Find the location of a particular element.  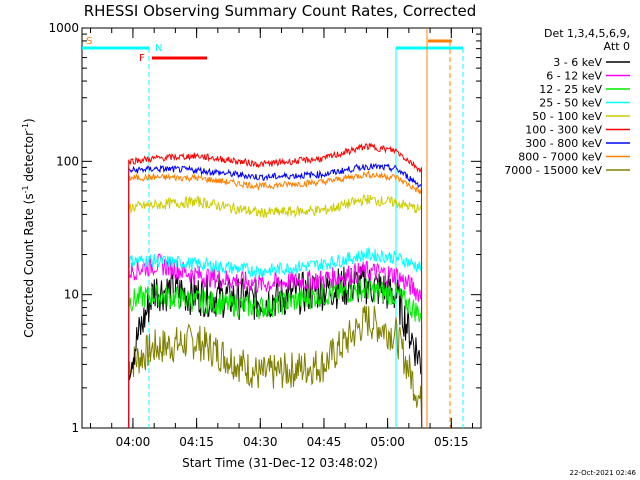

flag-label-n: N is located at coordinates (158, 48).